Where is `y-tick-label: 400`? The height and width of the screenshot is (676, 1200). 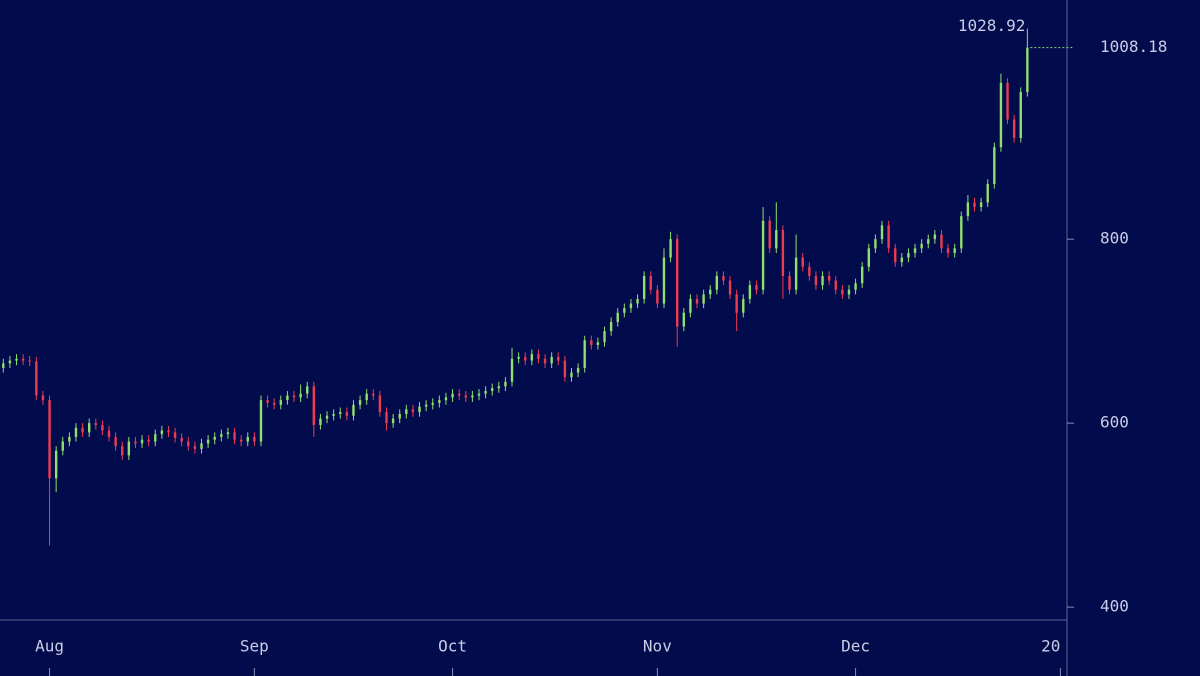
y-tick-label: 400 is located at coordinates (1114, 606).